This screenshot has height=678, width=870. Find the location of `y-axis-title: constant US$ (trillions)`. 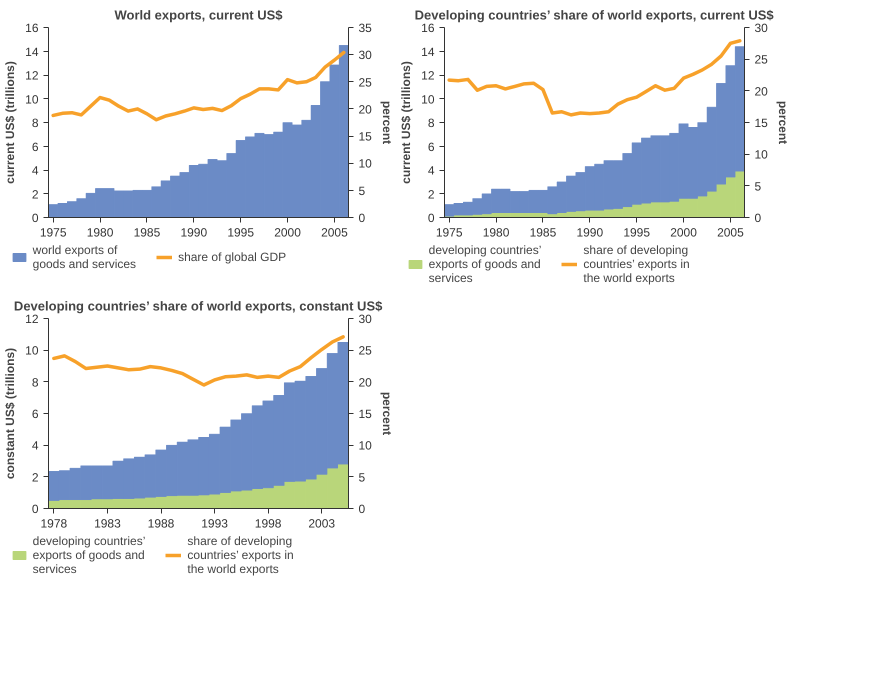

y-axis-title: constant US$ (trillions) is located at coordinates (10, 414).